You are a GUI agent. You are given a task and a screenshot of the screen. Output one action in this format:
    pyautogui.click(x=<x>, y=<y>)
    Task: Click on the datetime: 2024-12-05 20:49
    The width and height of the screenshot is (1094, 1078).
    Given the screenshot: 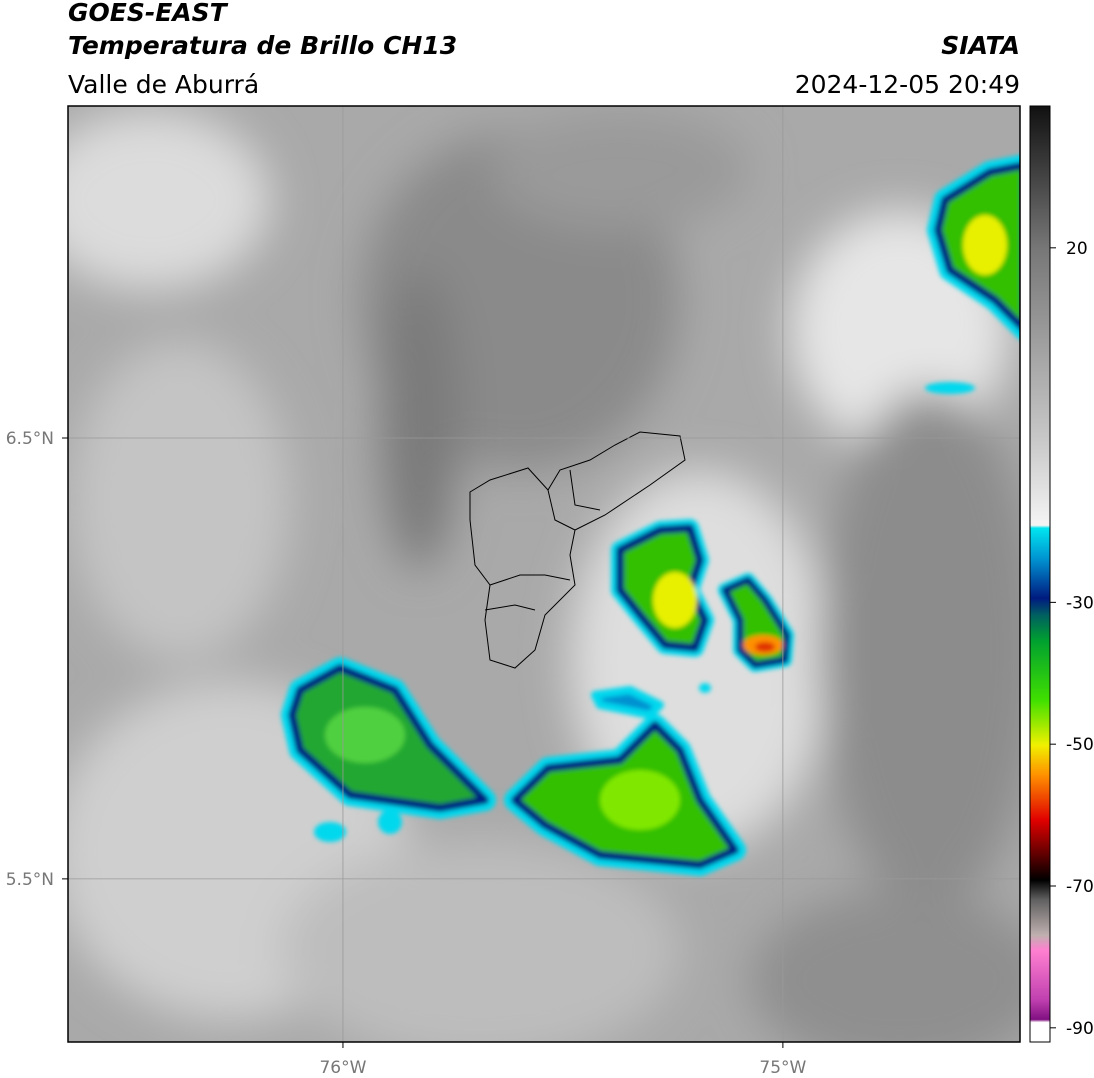 What is the action you would take?
    pyautogui.click(x=907, y=84)
    